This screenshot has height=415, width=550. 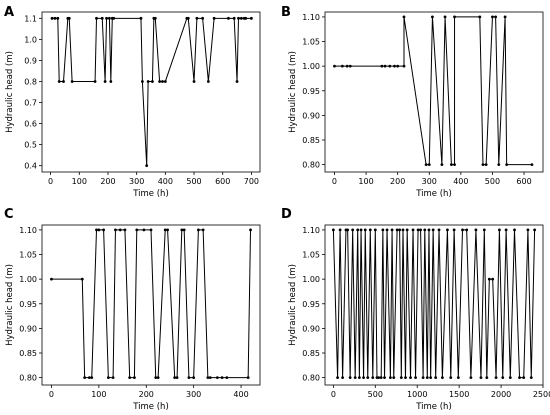 I want to click on y-tick-label: 0.90, so click(x=311, y=328).